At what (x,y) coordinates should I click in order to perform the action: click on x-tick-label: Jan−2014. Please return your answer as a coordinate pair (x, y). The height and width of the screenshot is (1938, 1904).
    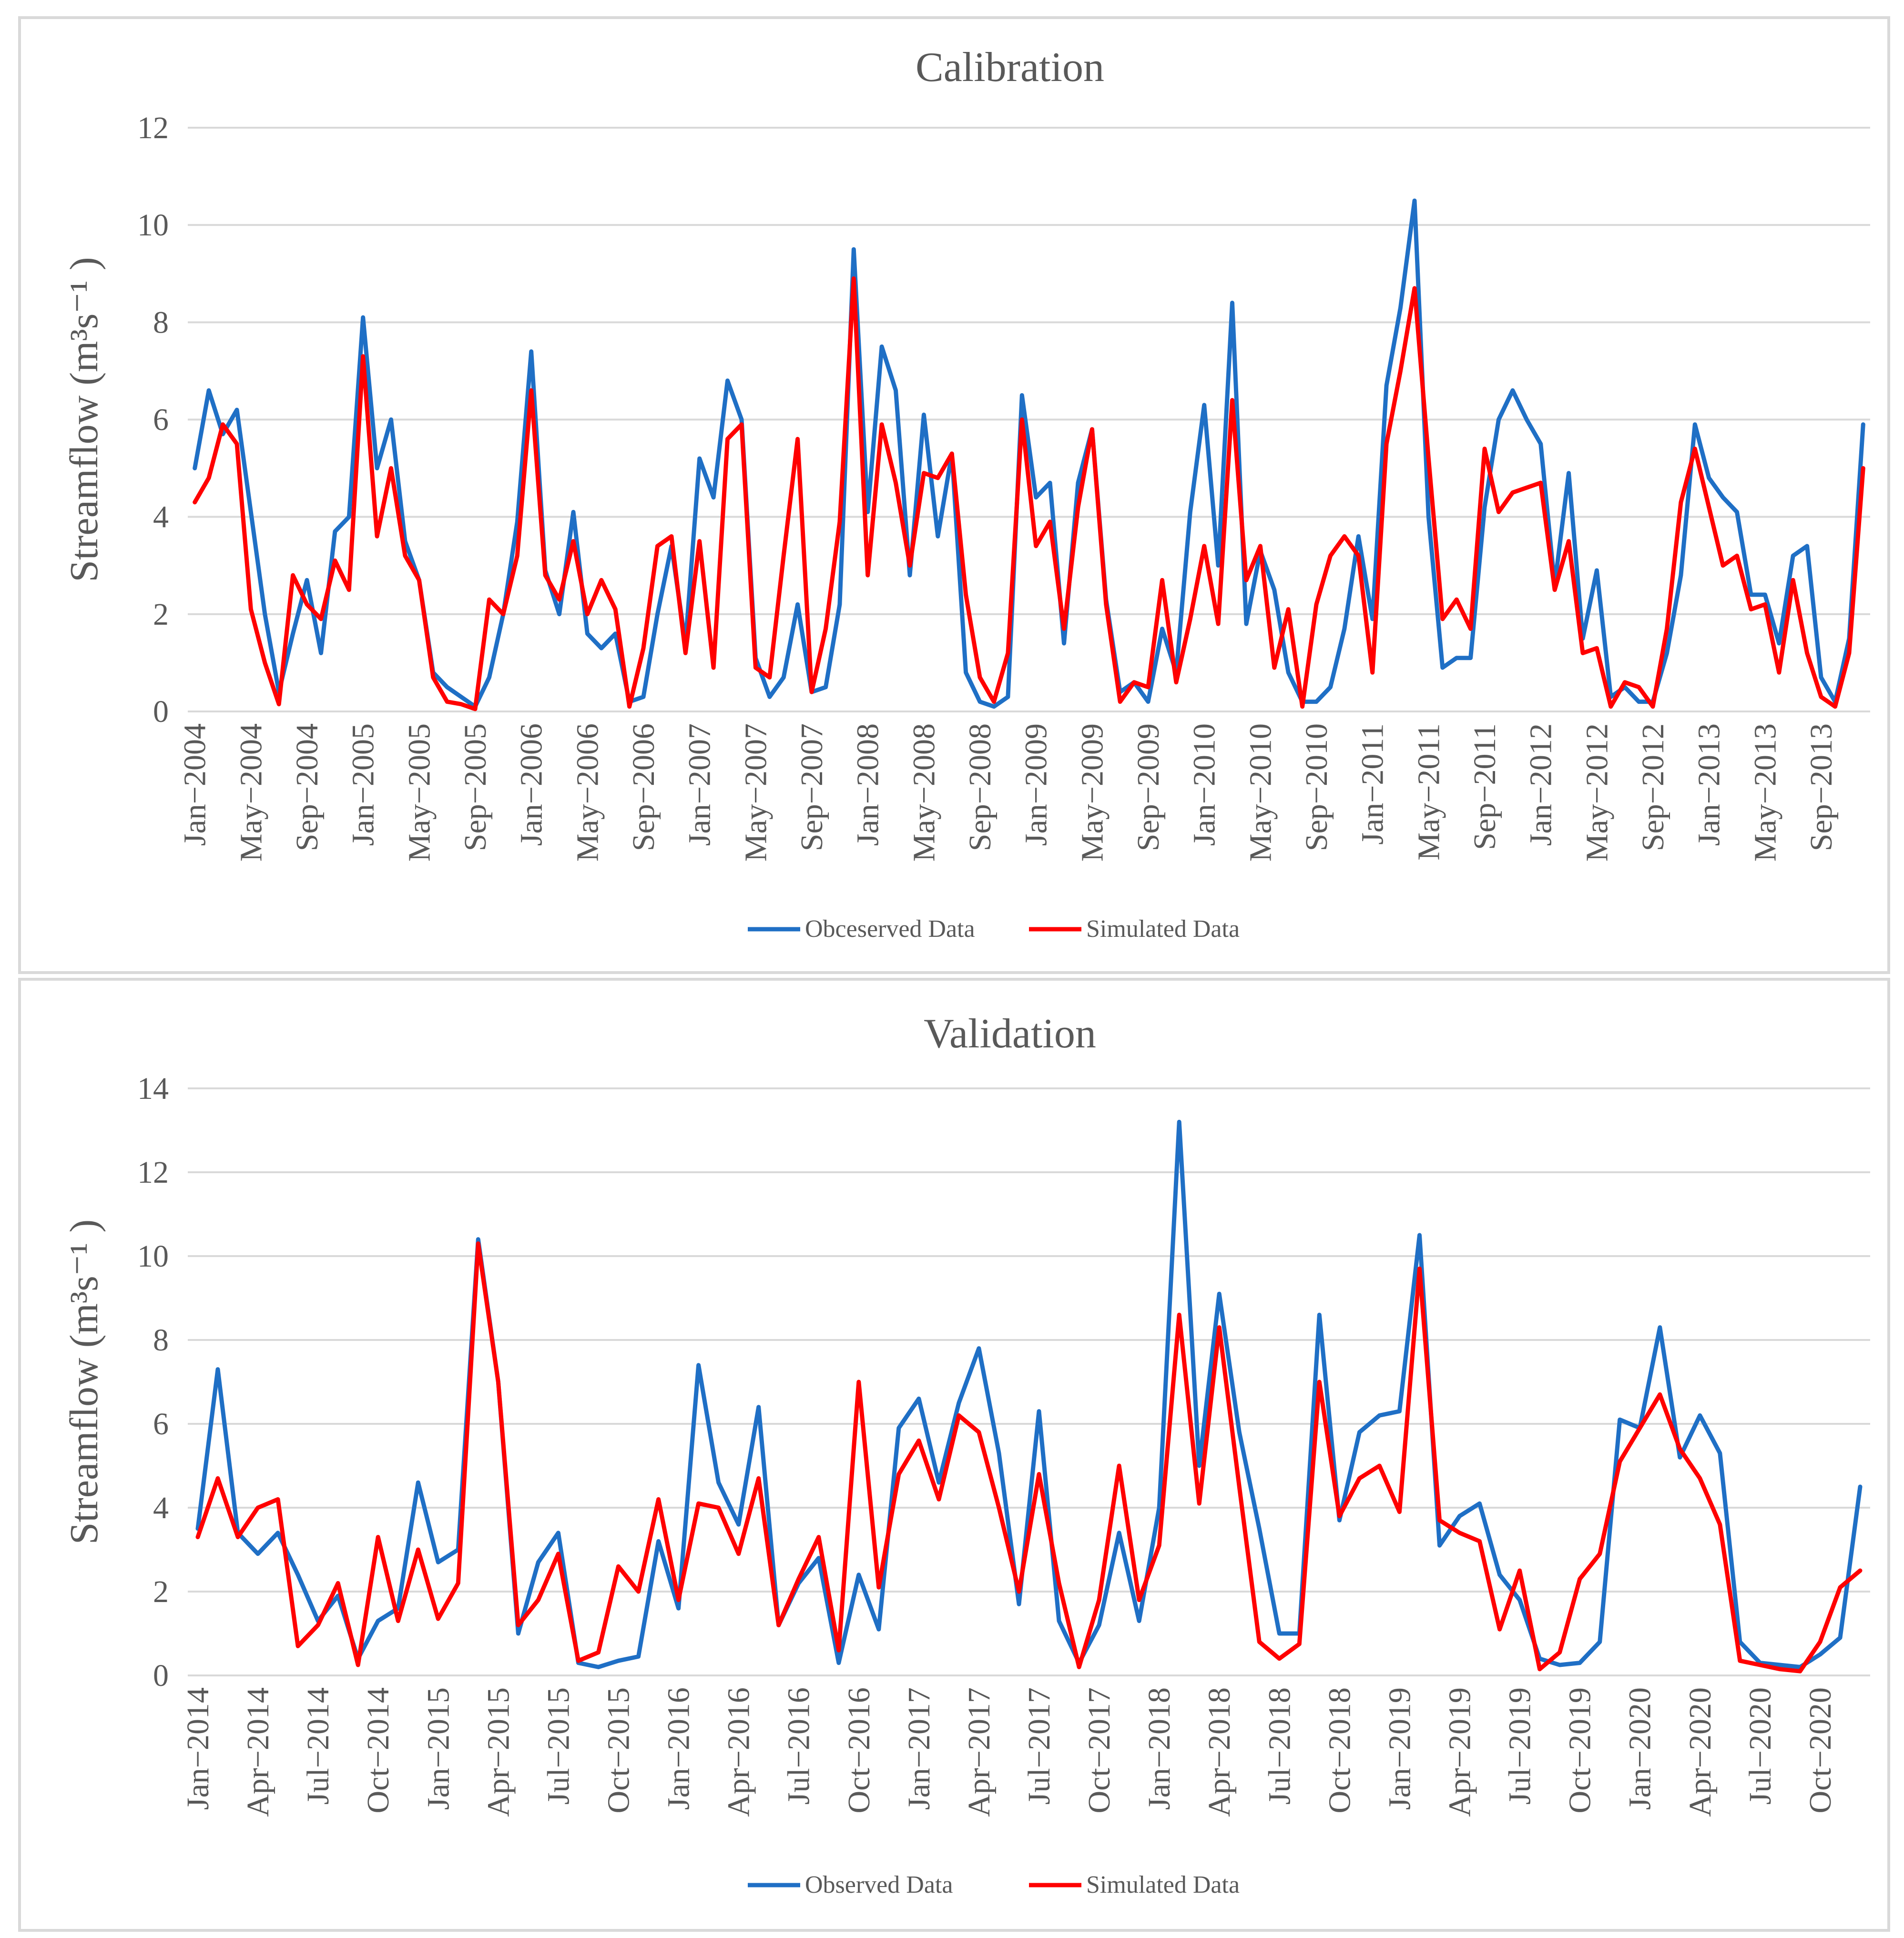
    Looking at the image, I should click on (198, 1749).